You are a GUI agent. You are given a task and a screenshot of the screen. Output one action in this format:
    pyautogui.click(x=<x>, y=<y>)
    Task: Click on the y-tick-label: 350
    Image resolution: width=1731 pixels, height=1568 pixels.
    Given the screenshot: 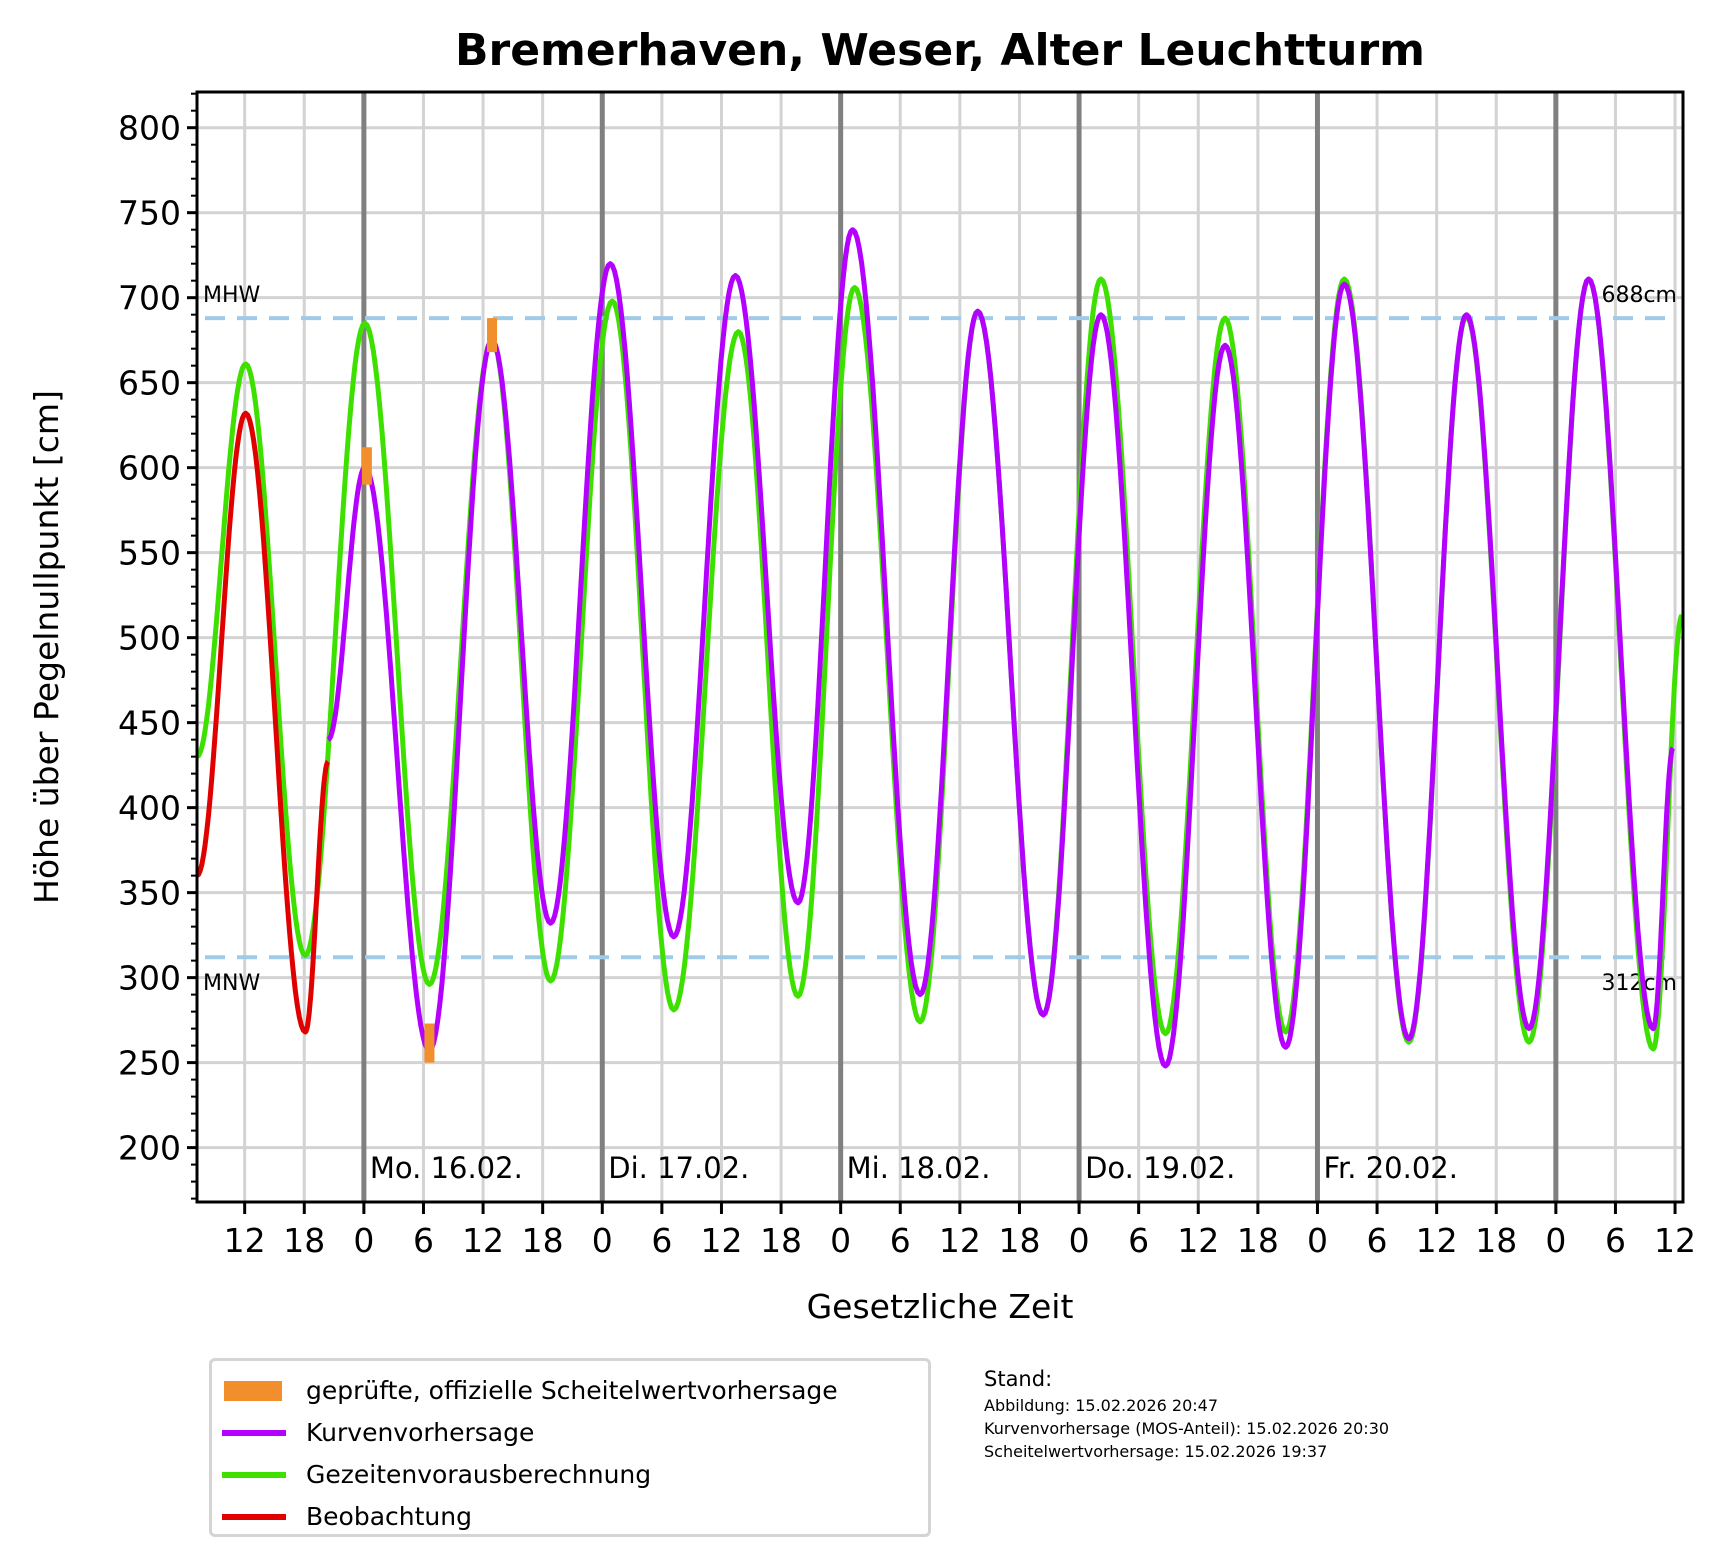 What is the action you would take?
    pyautogui.click(x=149, y=893)
    